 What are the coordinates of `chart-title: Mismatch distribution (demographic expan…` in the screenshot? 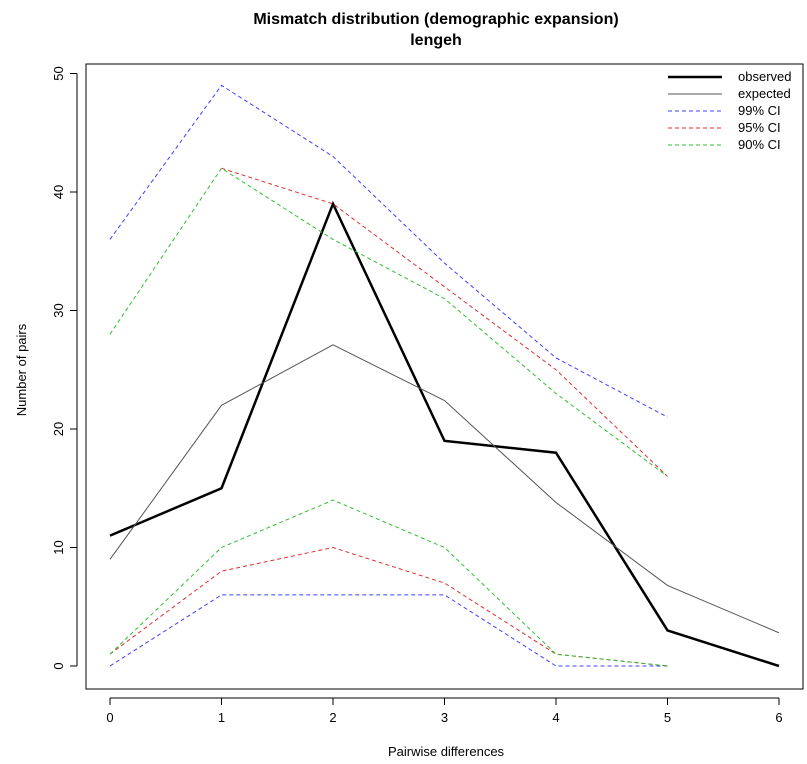 It's located at (435, 19).